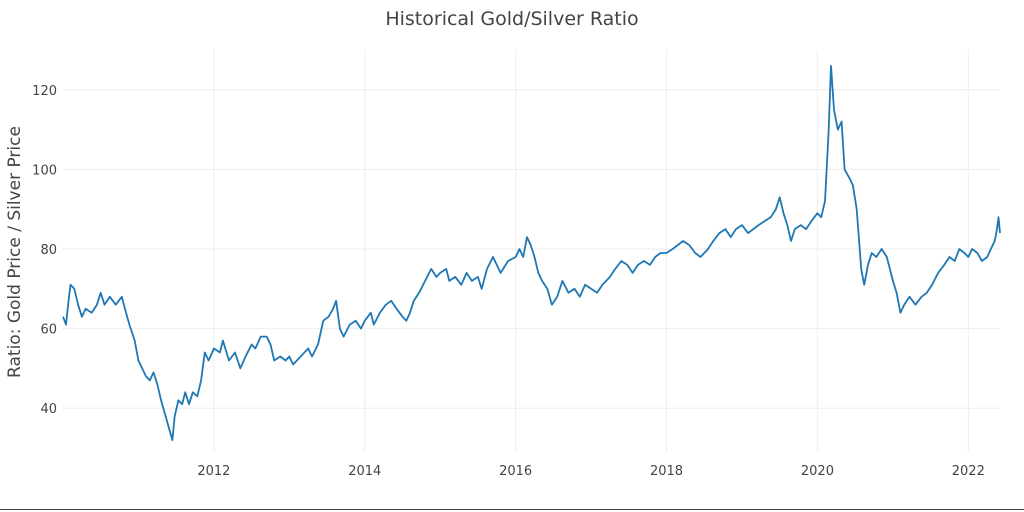  What do you see at coordinates (364, 471) in the screenshot?
I see `x-tick-label: 2014` at bounding box center [364, 471].